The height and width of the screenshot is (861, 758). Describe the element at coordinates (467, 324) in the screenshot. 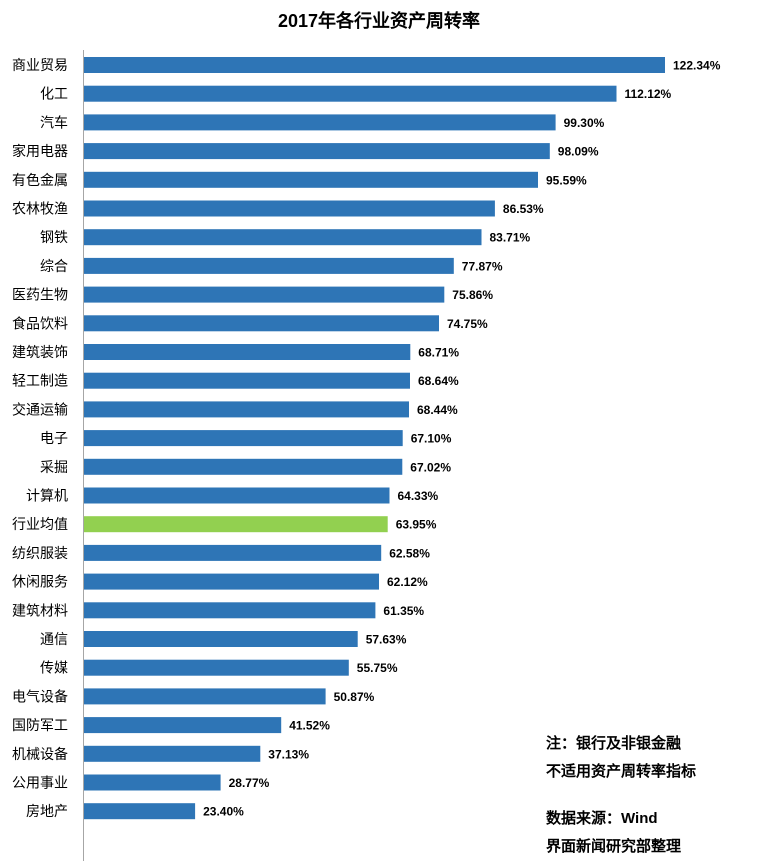

I see `value-label-9: 74.75%` at that location.